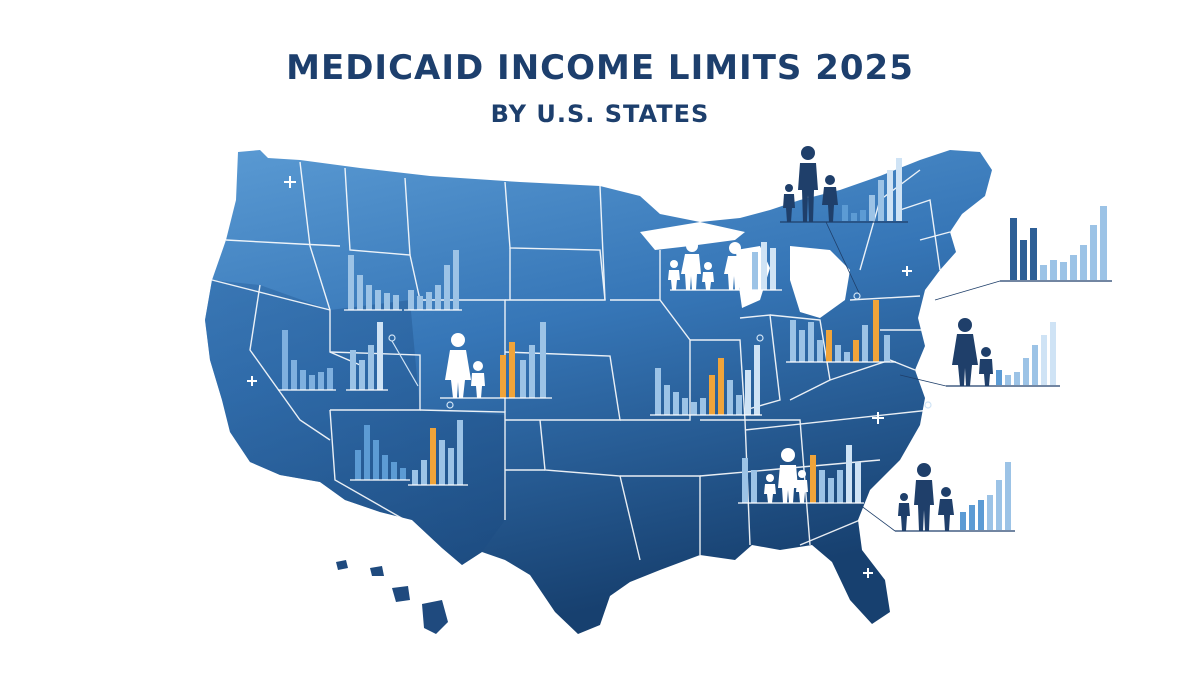  Describe the element at coordinates (355, 422) in the screenshot. I see `west-region-shade` at that location.